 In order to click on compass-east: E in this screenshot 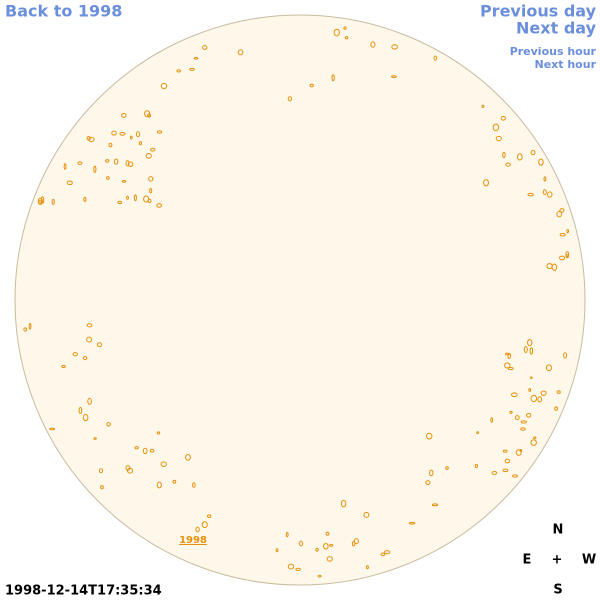, I will do `click(527, 560)`.